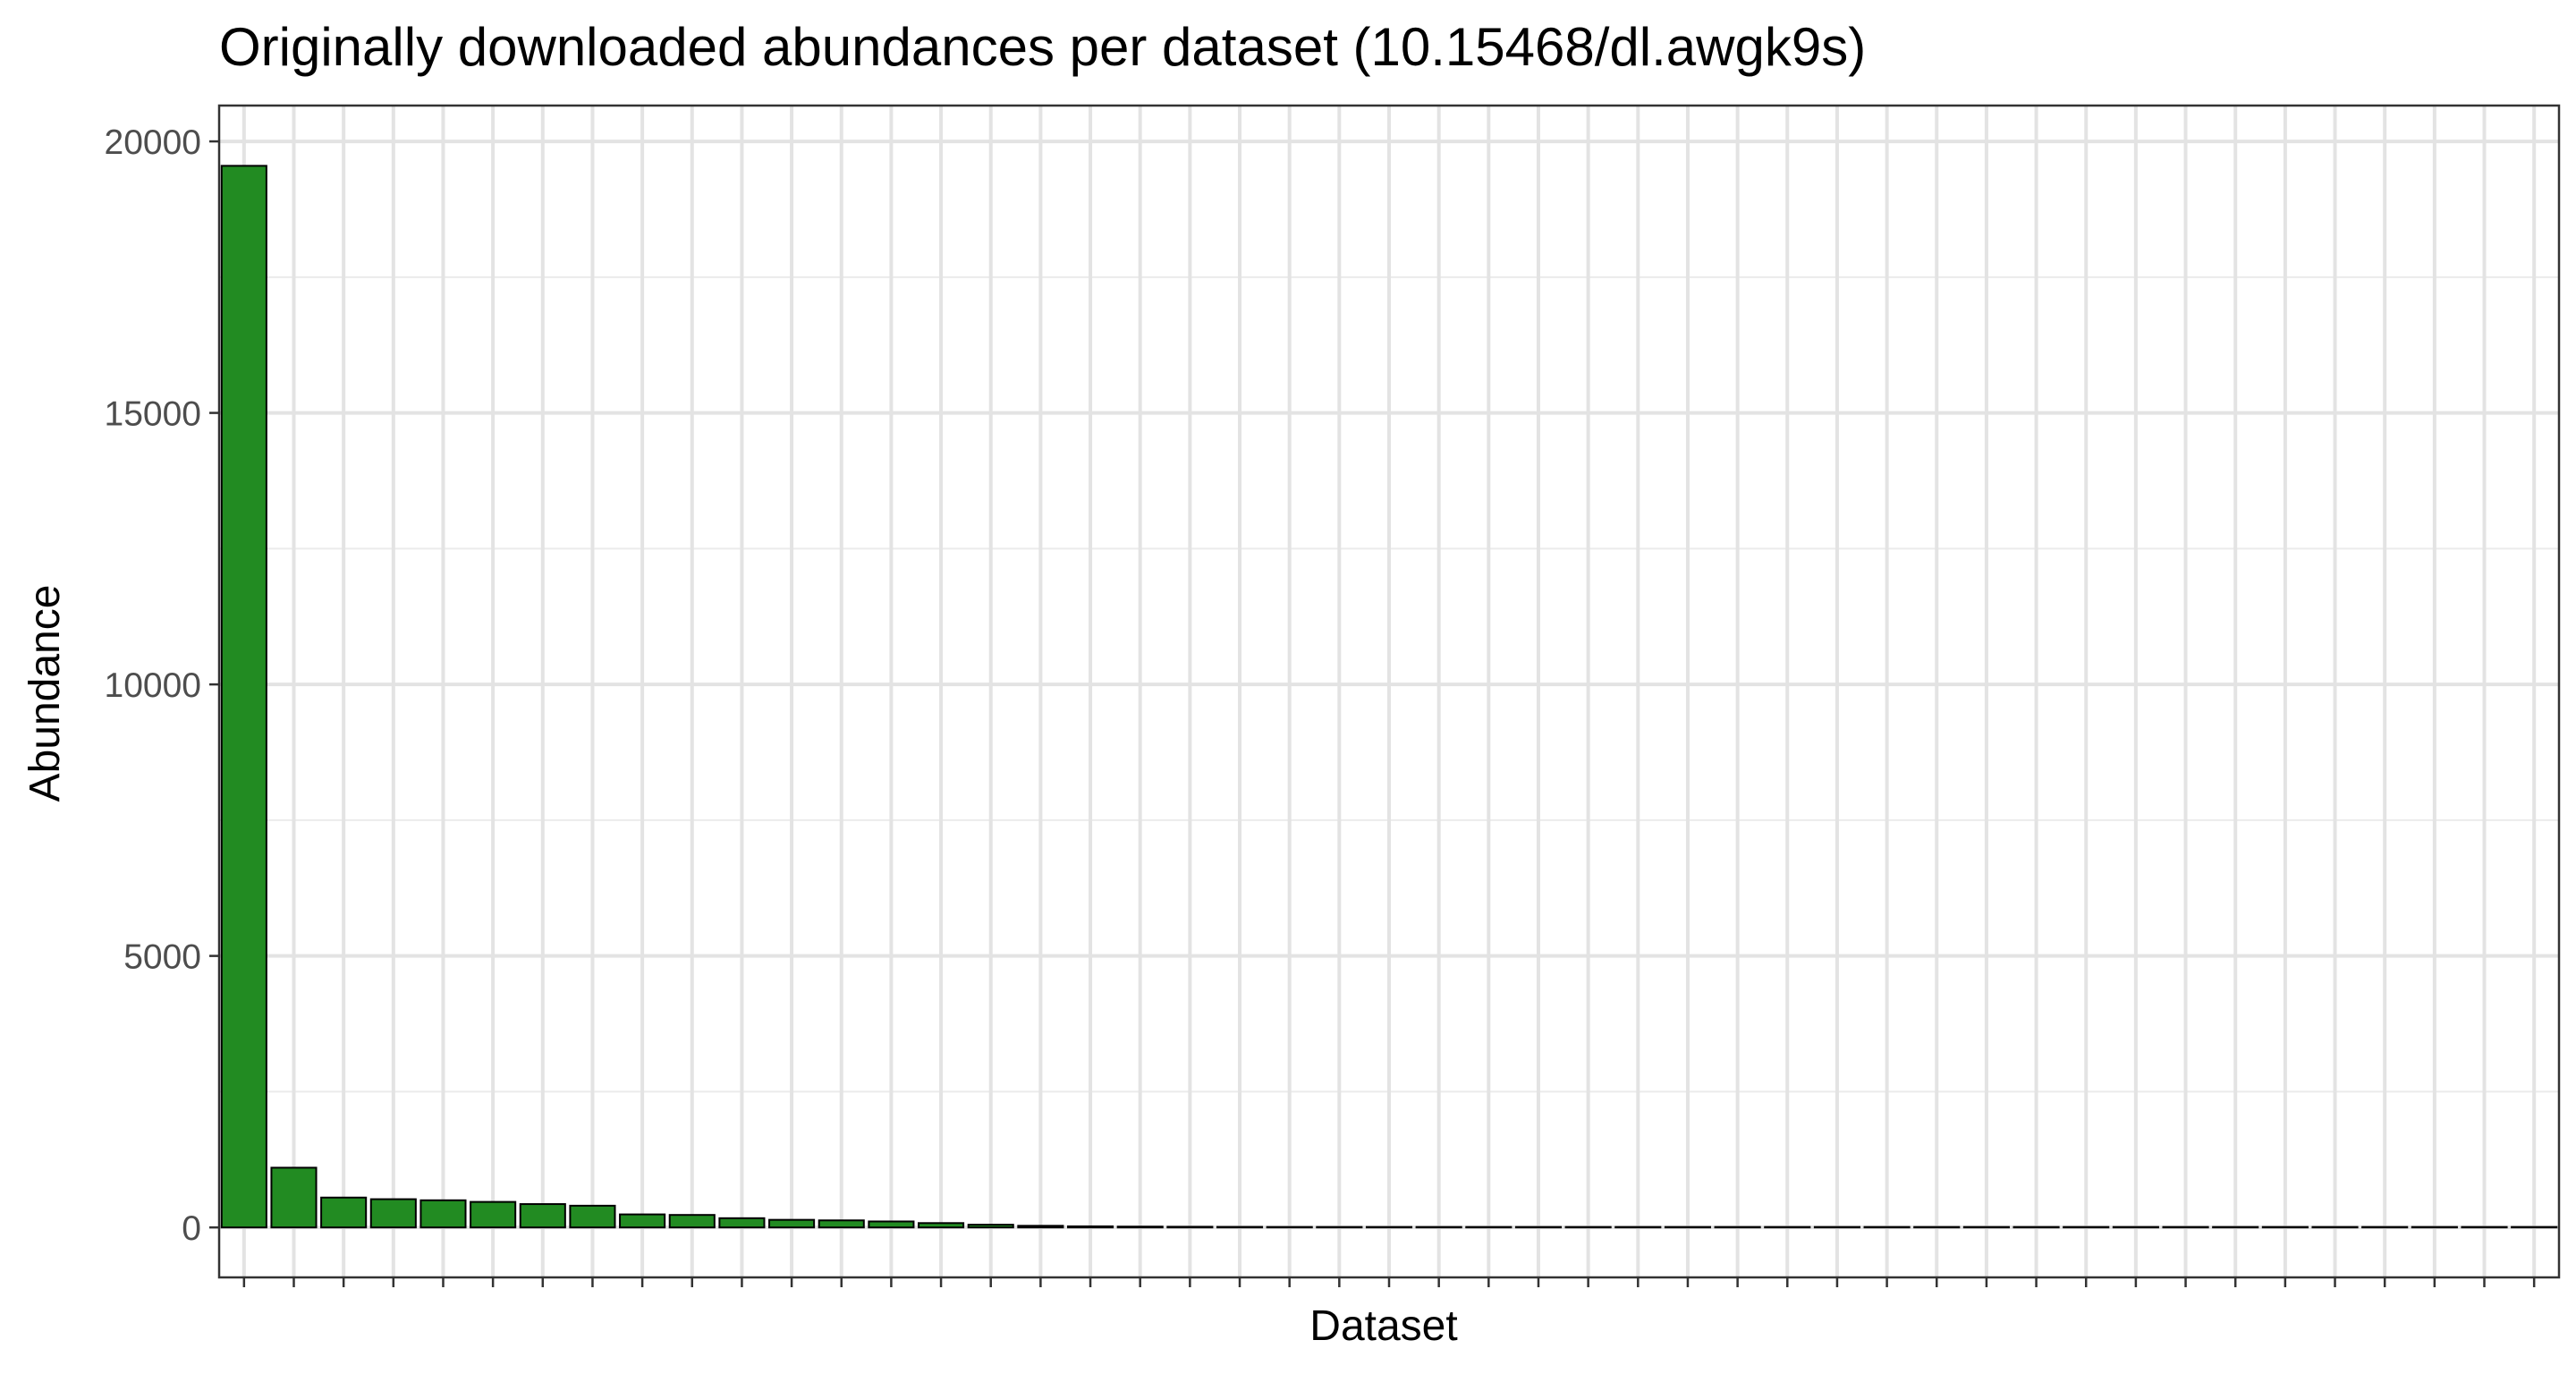 The width and height of the screenshot is (2576, 1374). What do you see at coordinates (162, 957) in the screenshot?
I see `y-tick-label: 5000` at bounding box center [162, 957].